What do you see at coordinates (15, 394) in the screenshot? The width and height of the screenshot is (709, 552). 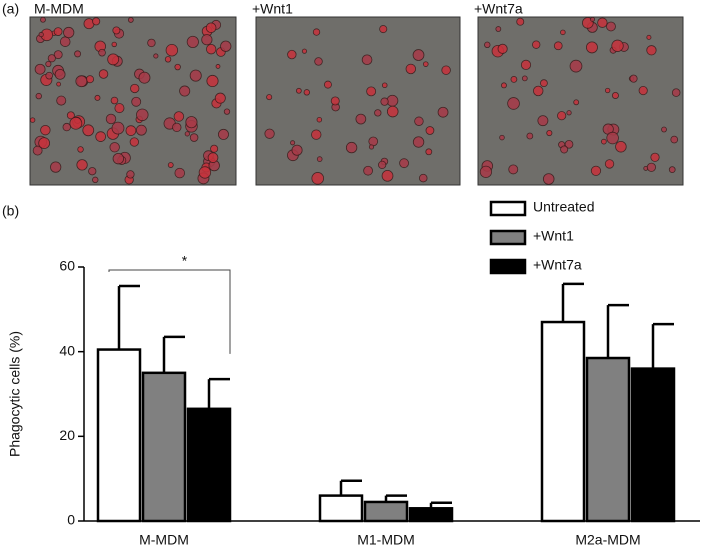 I see `y-axis-label: Phagocytic cells (%)` at bounding box center [15, 394].